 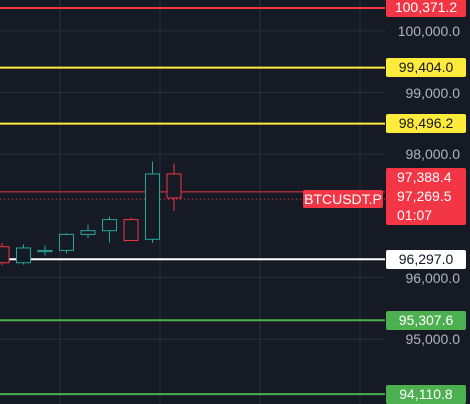 What do you see at coordinates (426, 123) in the screenshot?
I see `price-line-tag: 98,496.2` at bounding box center [426, 123].